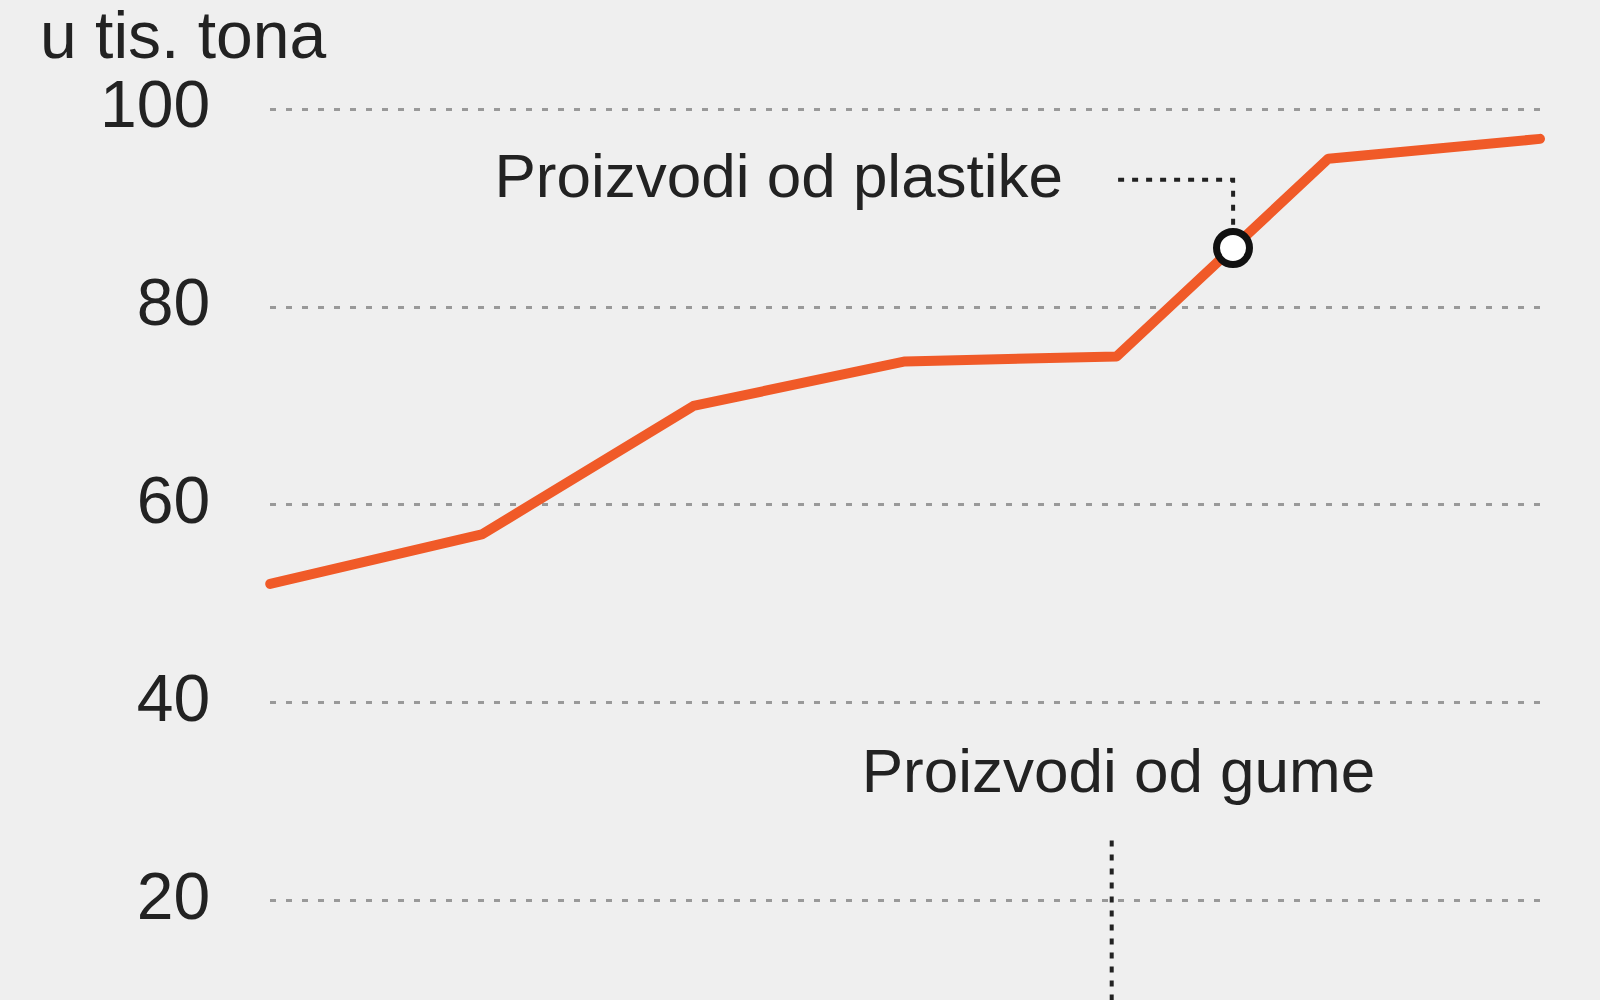 The width and height of the screenshot is (1600, 1000). What do you see at coordinates (779, 175) in the screenshot?
I see `text: Proizvodi od plastike` at bounding box center [779, 175].